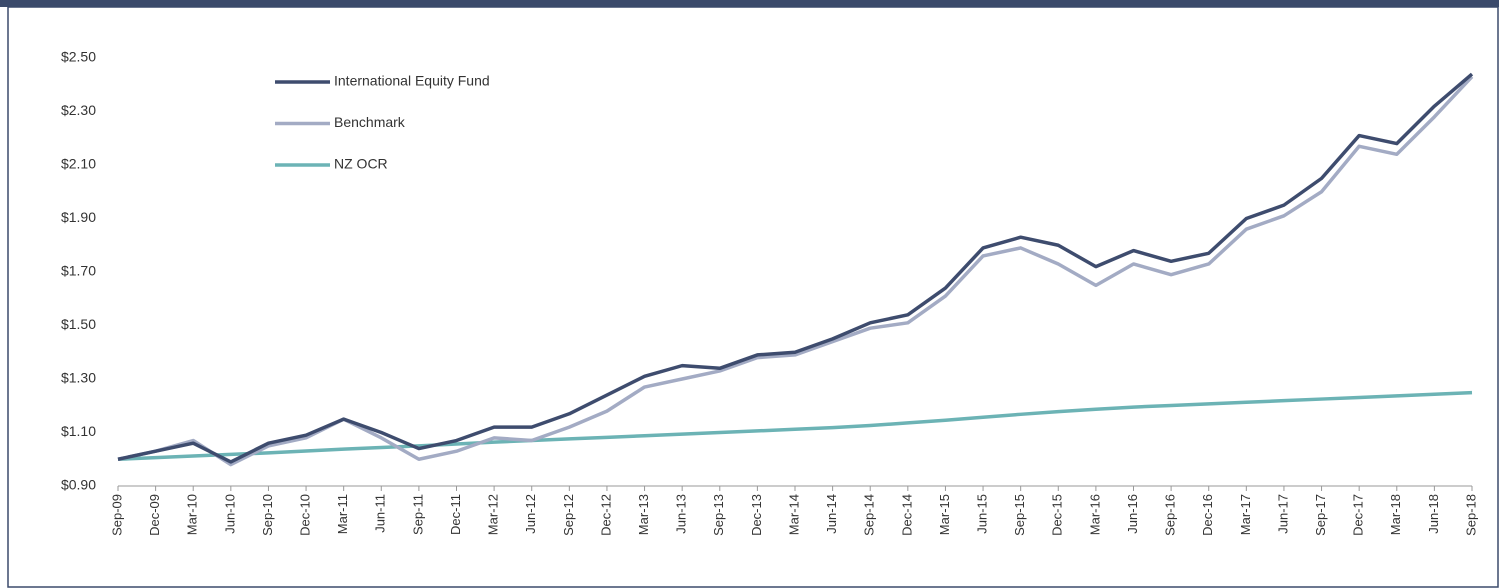  What do you see at coordinates (1358, 515) in the screenshot?
I see `x-tick-label: Dec-17` at bounding box center [1358, 515].